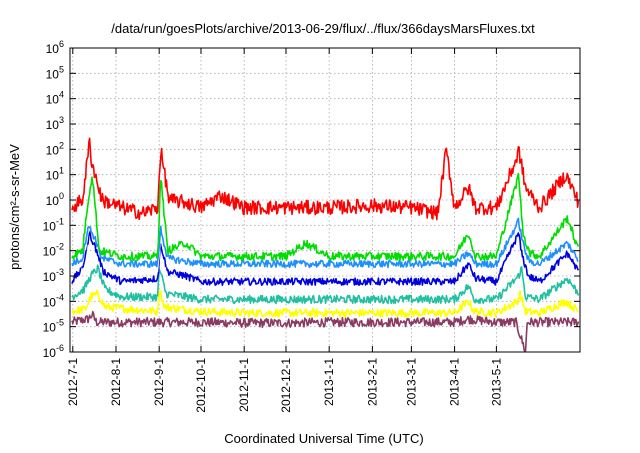 This screenshot has height=453, width=640. I want to click on y-tick-label: 10⁰, so click(55, 199).